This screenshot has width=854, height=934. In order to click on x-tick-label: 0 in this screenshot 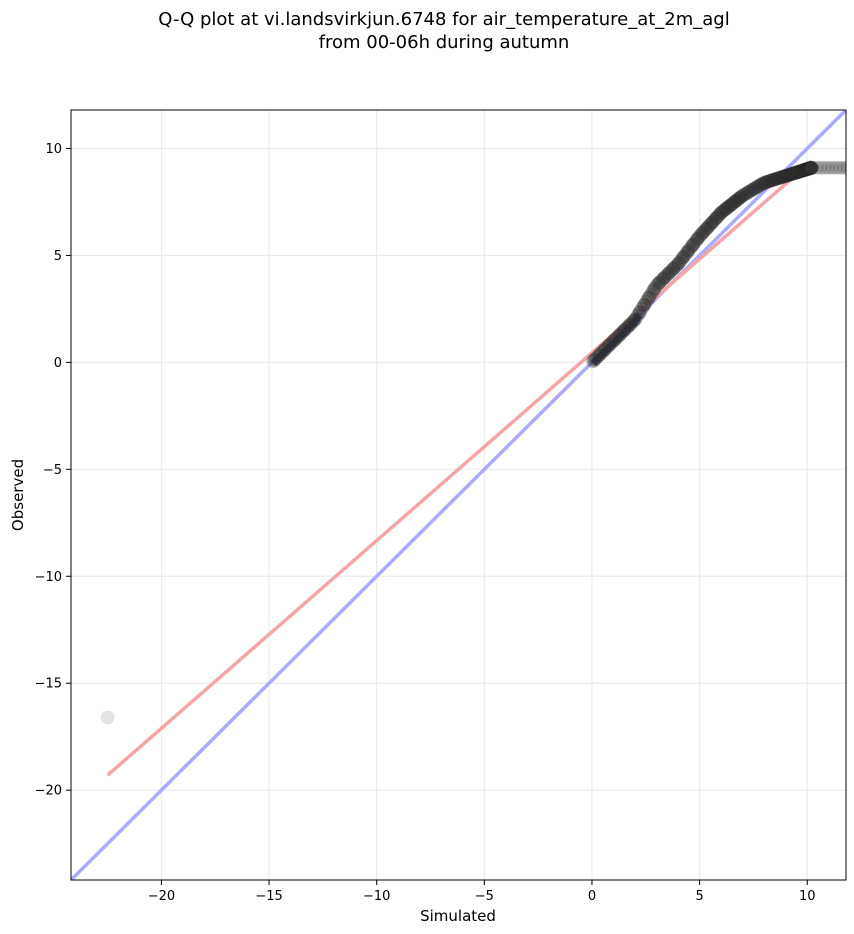, I will do `click(592, 896)`.